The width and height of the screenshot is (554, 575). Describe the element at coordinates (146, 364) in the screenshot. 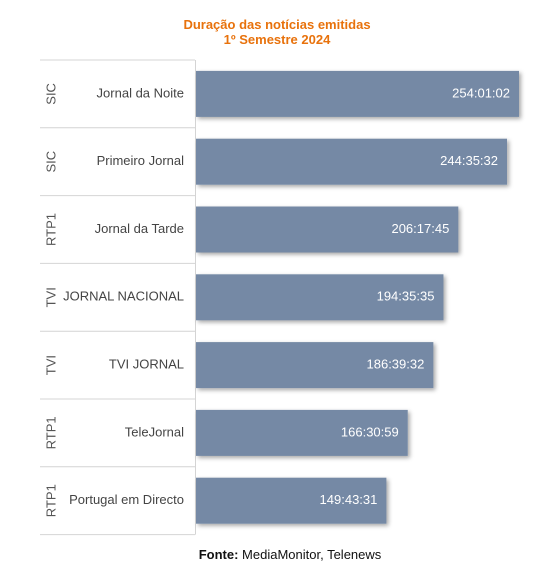

I see `category-label: TVI JORNAL` at that location.